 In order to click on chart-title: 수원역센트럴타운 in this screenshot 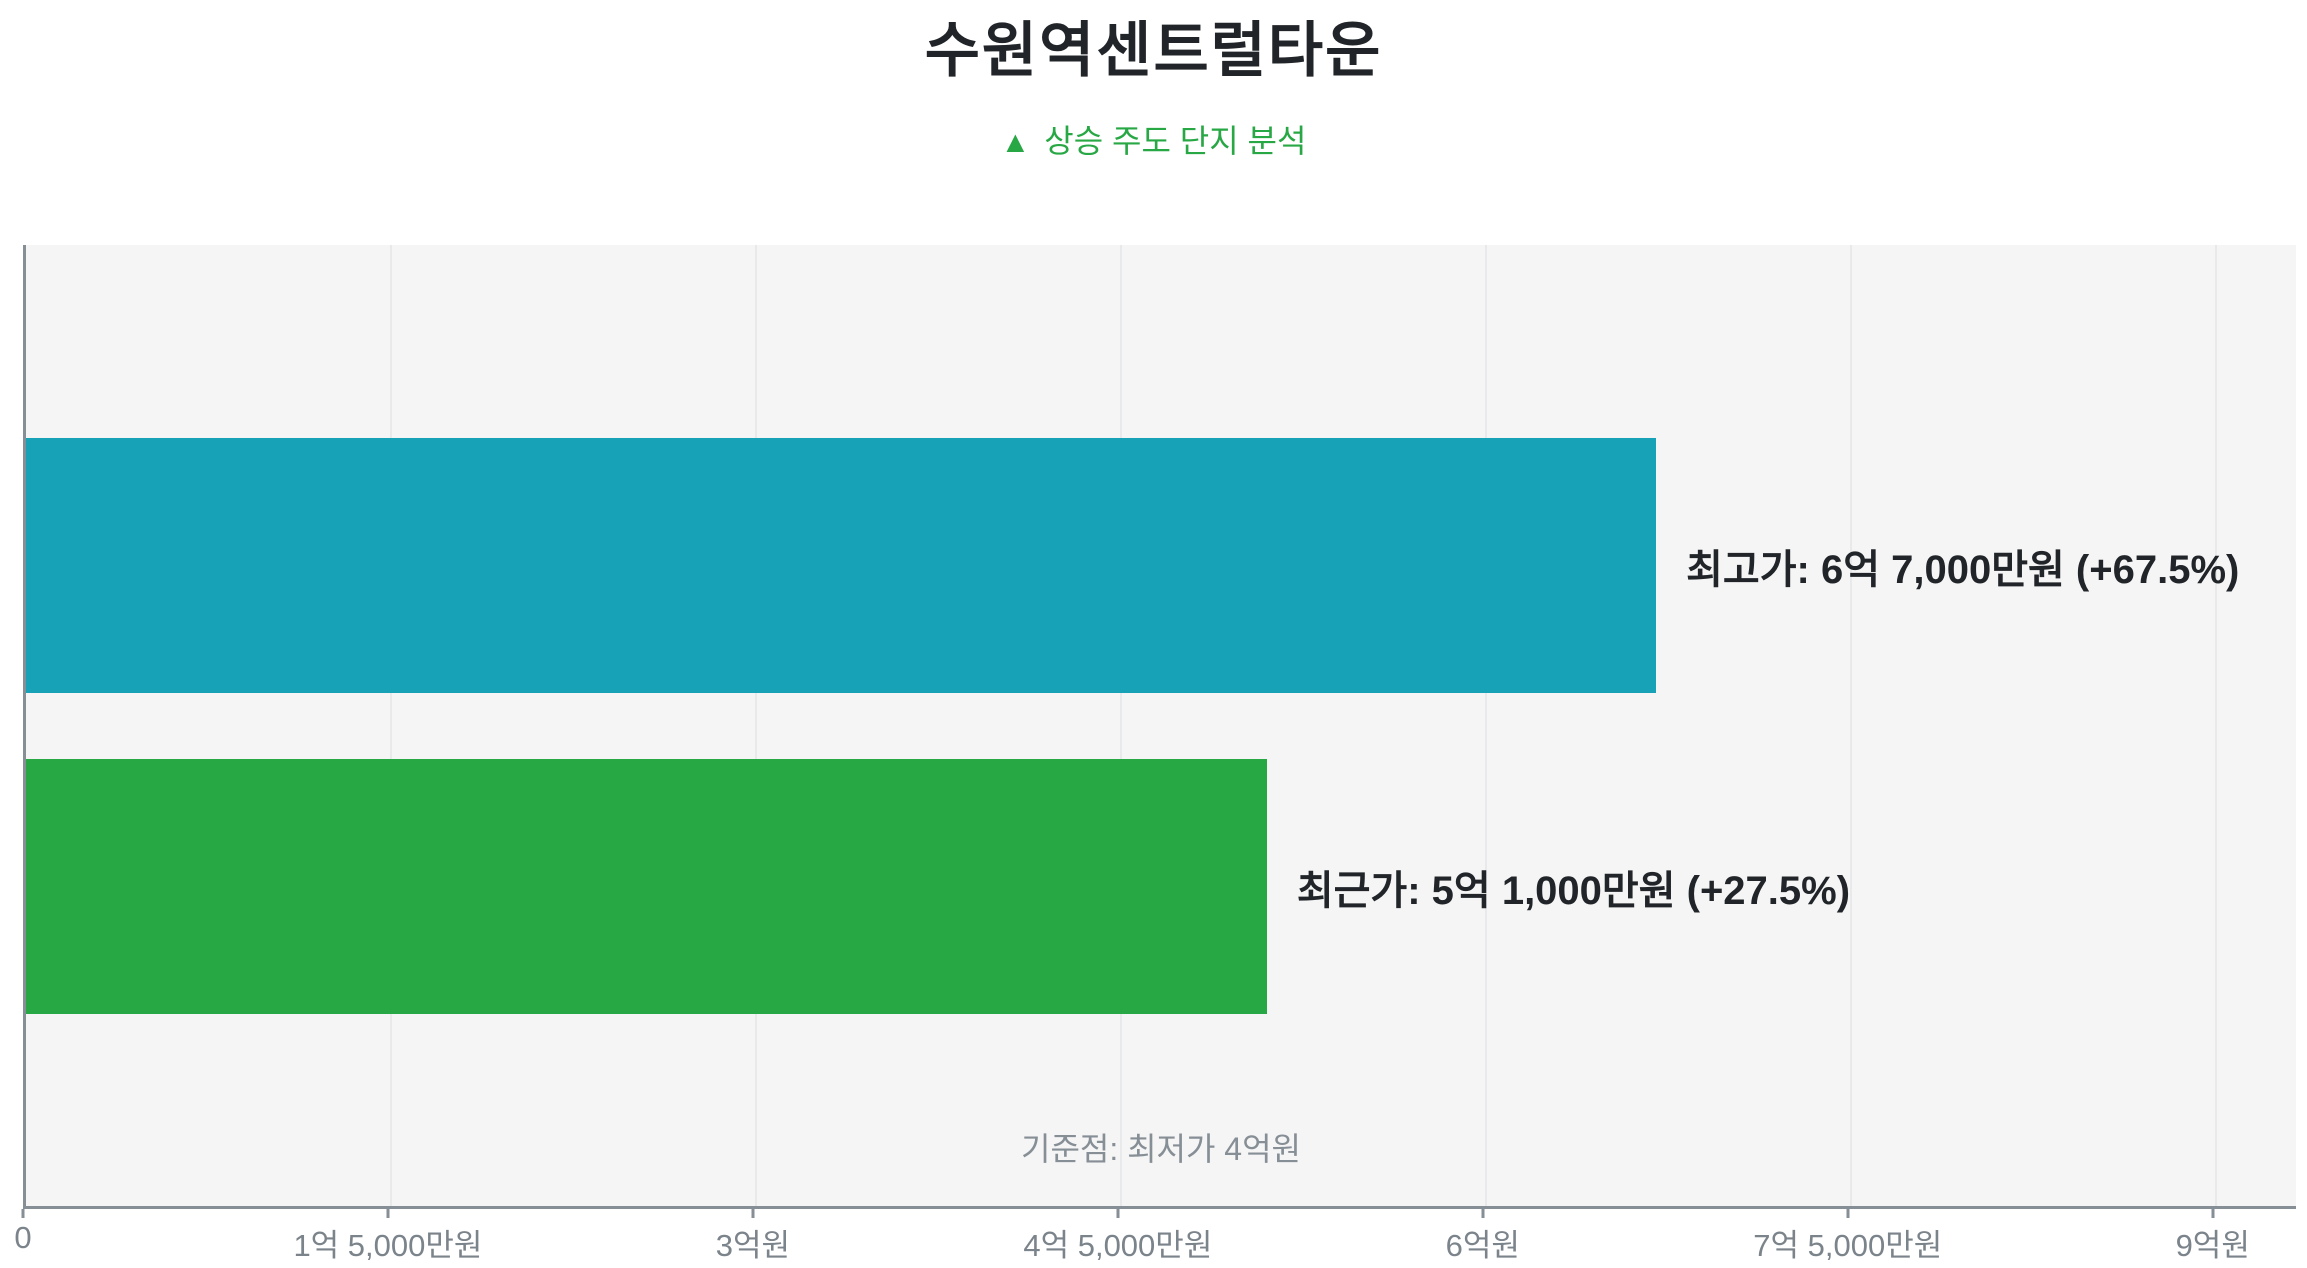, I will do `click(1153, 50)`.